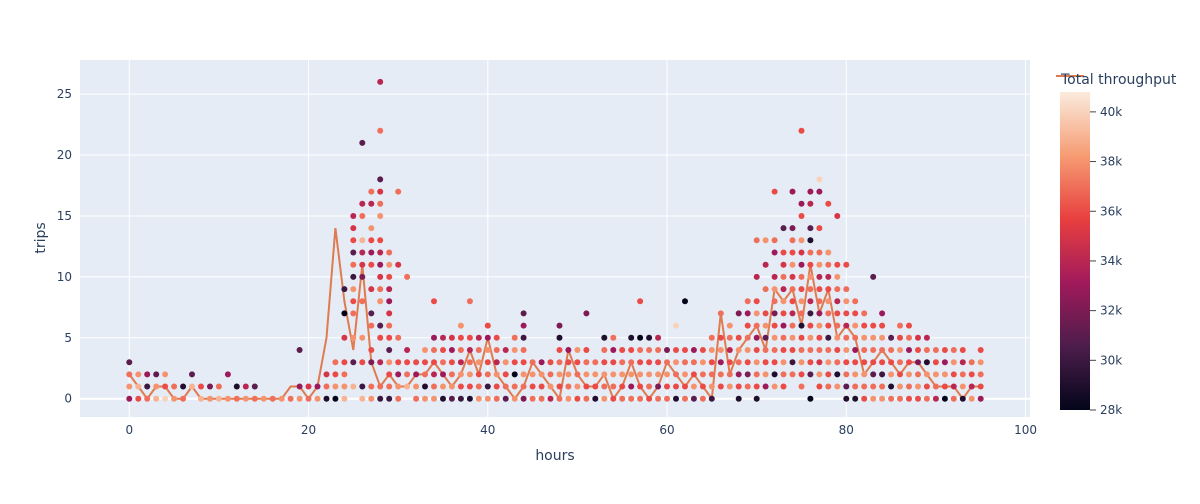 The width and height of the screenshot is (1200, 504). Describe the element at coordinates (1116, 80) in the screenshot. I see `legend: Total throughput` at that location.